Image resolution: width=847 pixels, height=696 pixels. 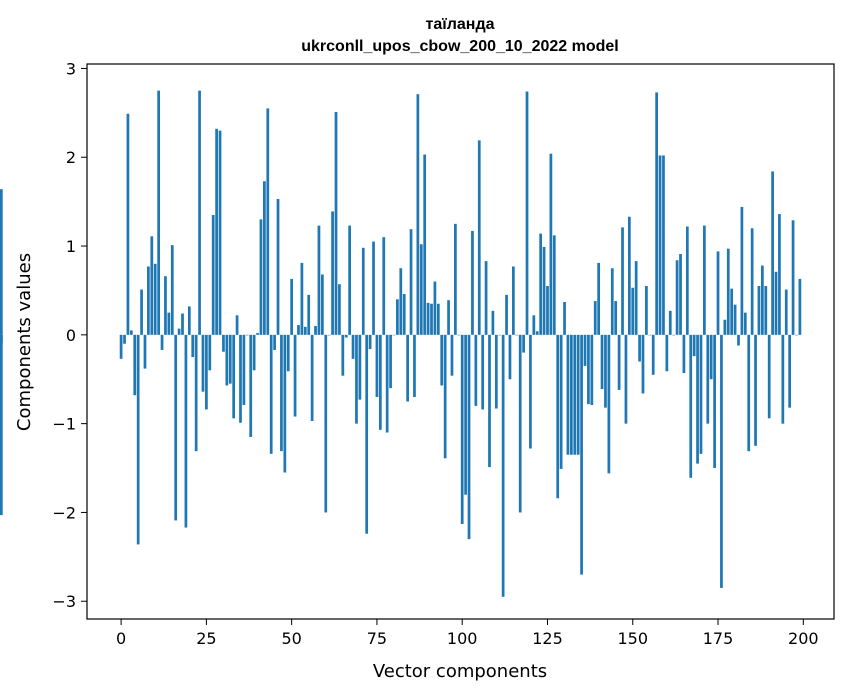 What do you see at coordinates (206, 638) in the screenshot?
I see `x-tick-label: 25` at bounding box center [206, 638].